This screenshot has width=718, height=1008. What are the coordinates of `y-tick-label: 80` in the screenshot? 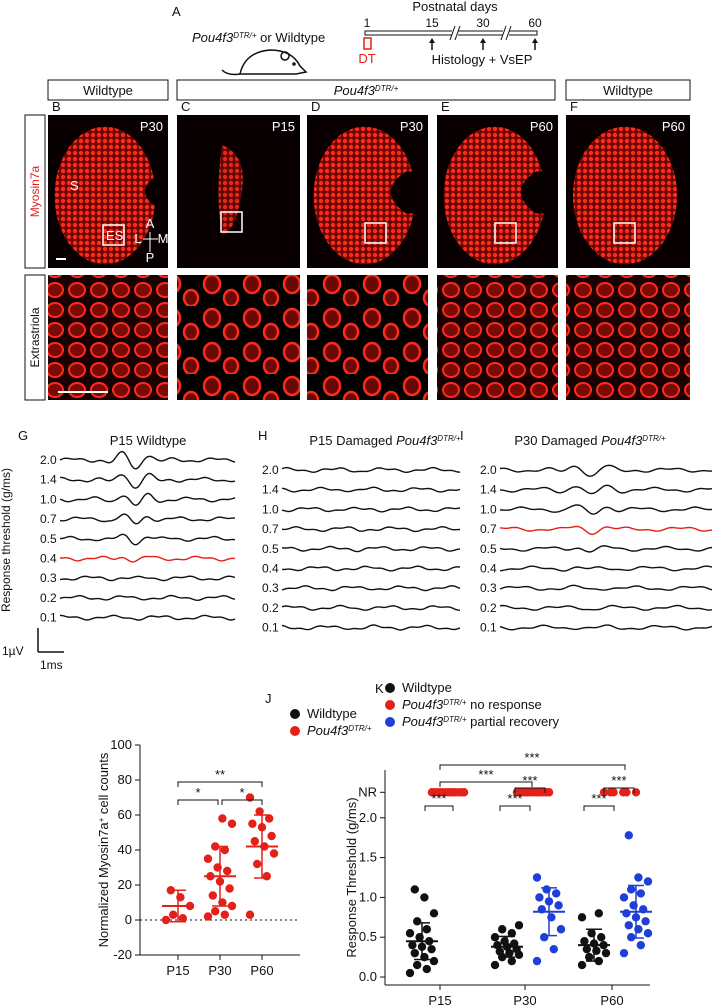 It's located at (125, 779).